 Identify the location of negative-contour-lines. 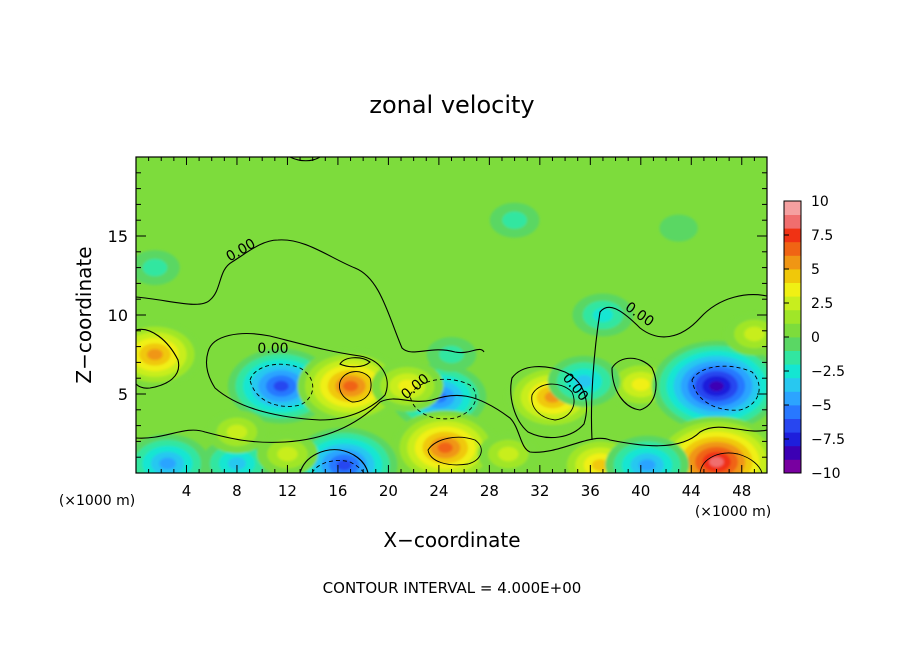
(504, 418).